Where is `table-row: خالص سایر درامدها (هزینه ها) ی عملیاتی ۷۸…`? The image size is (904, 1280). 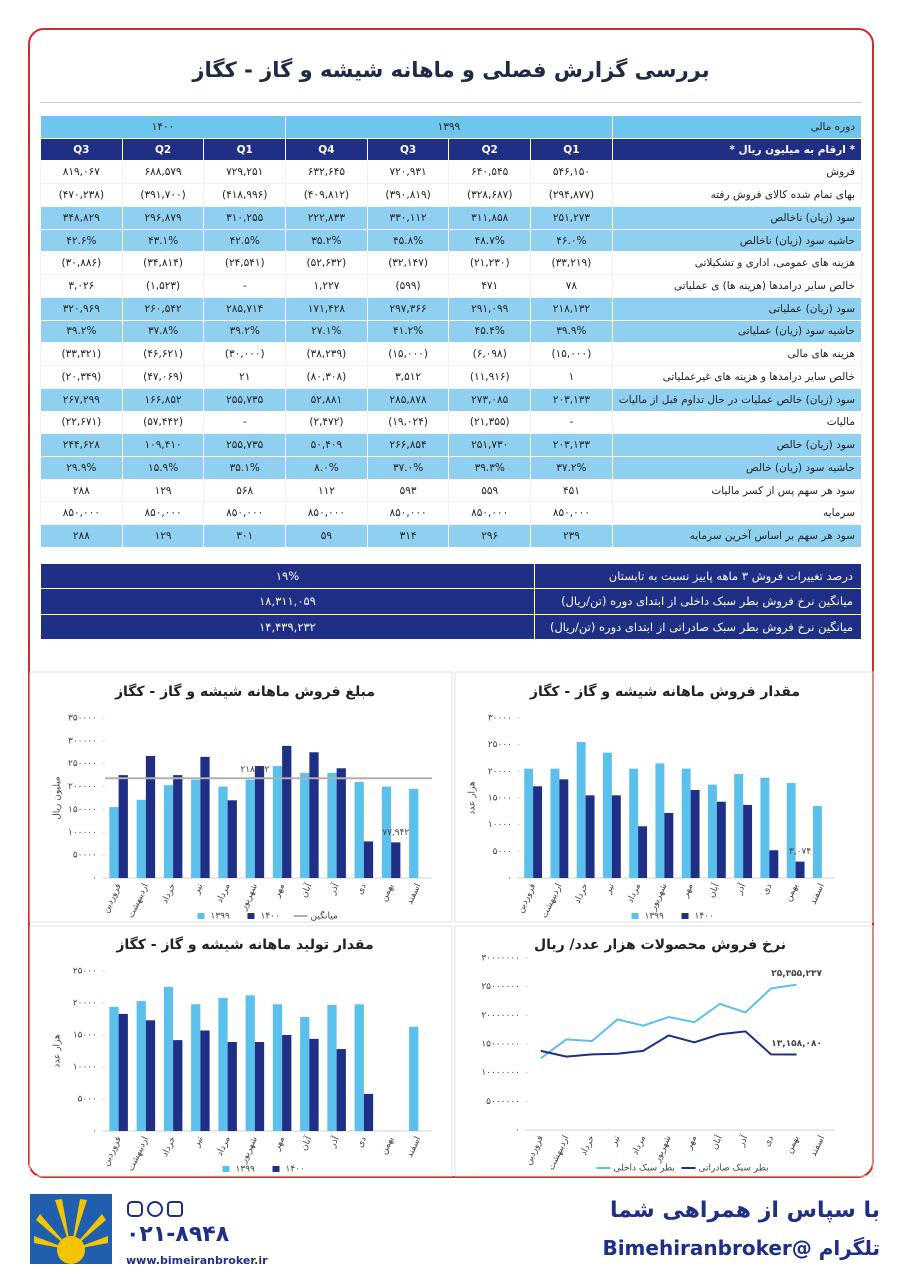 table-row: خالص سایر درامدها (هزینه ها) ی عملیاتی ۷۸… is located at coordinates (451, 286).